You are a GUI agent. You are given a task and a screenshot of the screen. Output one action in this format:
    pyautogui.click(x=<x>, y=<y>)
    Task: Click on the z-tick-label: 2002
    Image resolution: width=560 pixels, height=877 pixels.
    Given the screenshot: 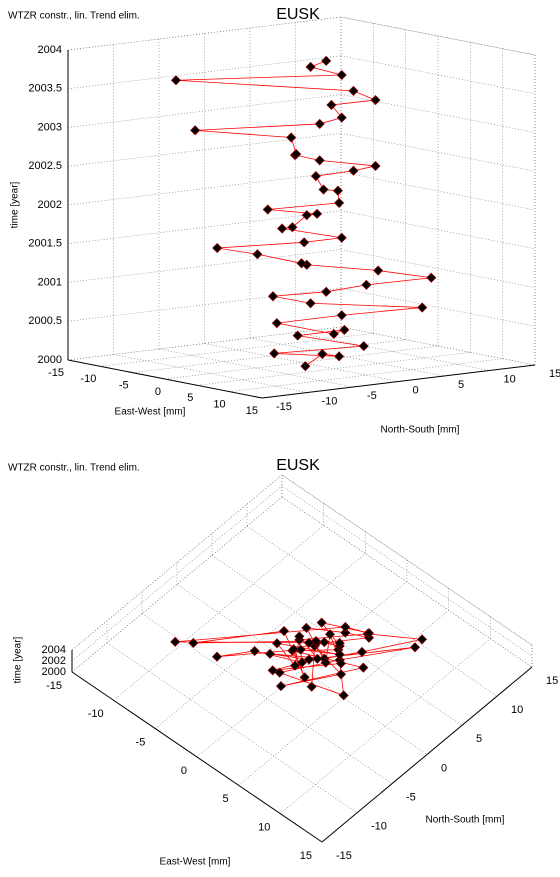 What is the action you would take?
    pyautogui.click(x=54, y=661)
    